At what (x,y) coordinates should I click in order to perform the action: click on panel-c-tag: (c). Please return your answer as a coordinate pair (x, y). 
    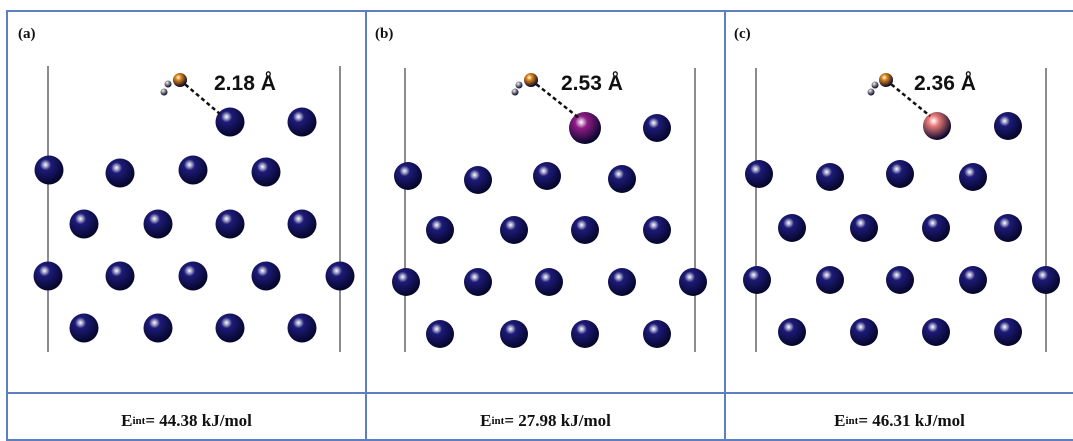
    Looking at the image, I should click on (742, 34).